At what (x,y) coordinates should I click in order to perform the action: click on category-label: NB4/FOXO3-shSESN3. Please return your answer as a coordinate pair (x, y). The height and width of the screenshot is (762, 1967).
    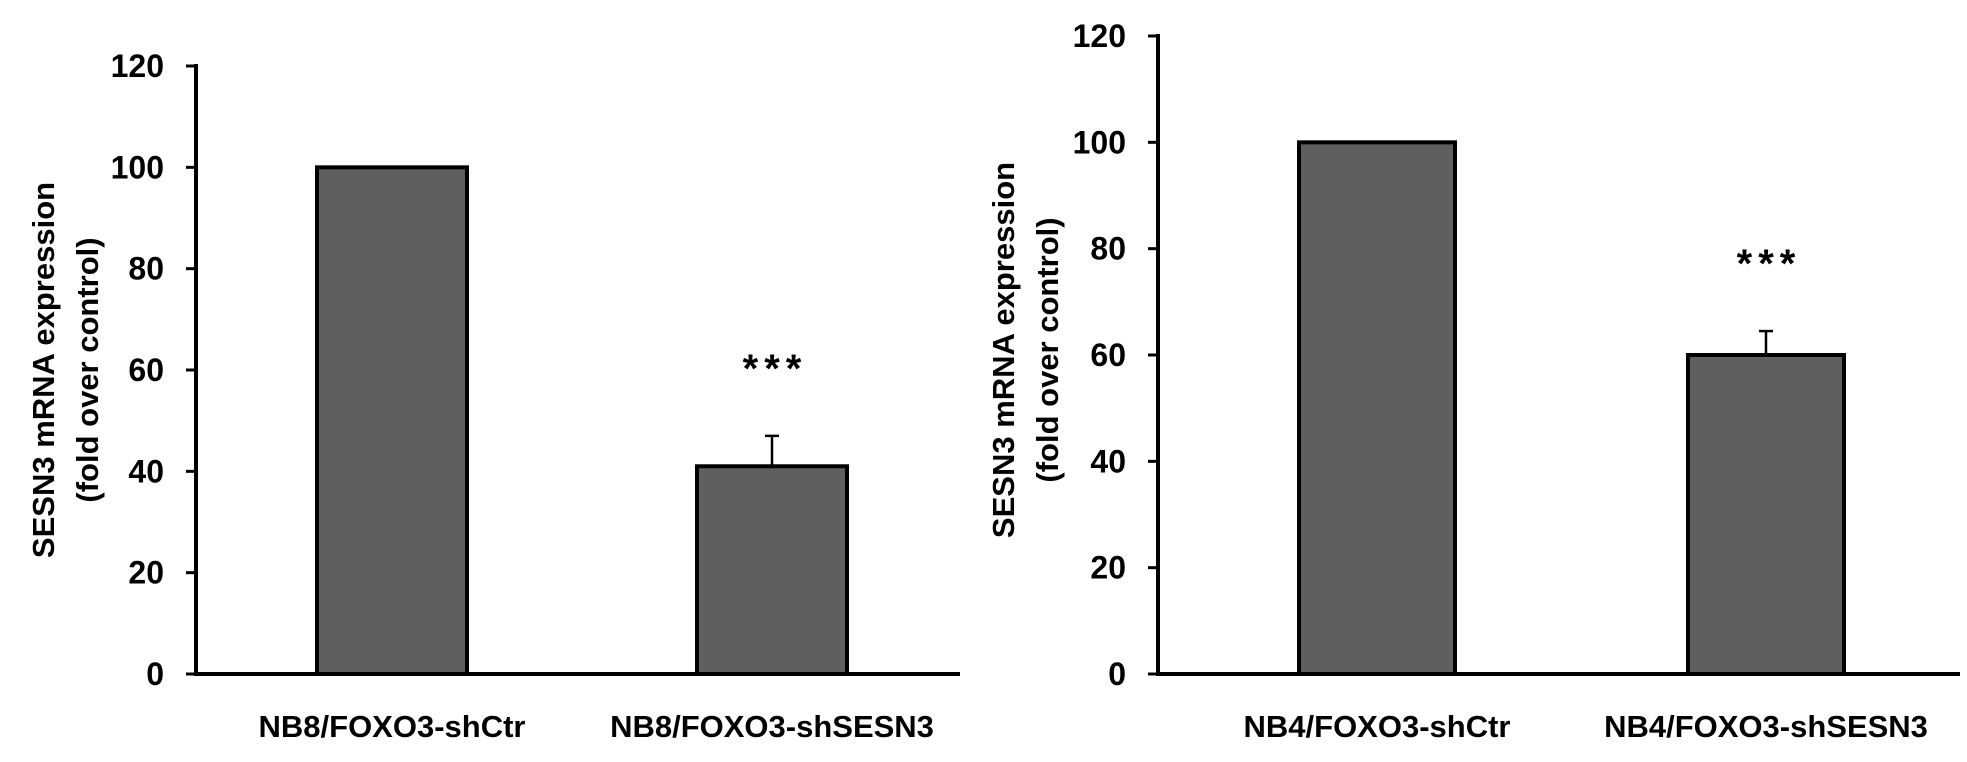
    Looking at the image, I should click on (1766, 726).